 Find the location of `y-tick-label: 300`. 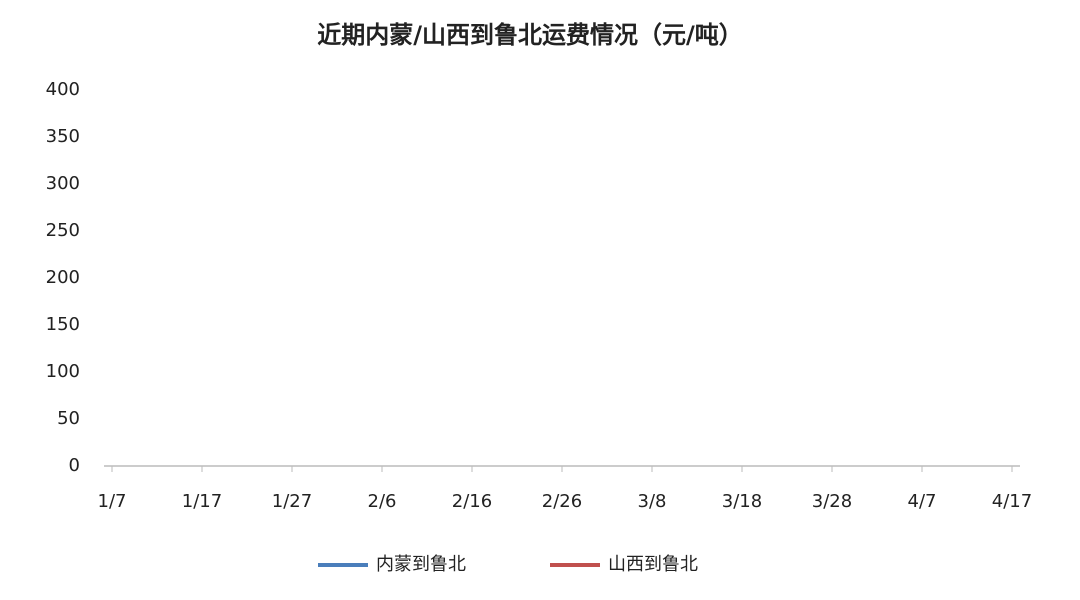

y-tick-label: 300 is located at coordinates (63, 183).